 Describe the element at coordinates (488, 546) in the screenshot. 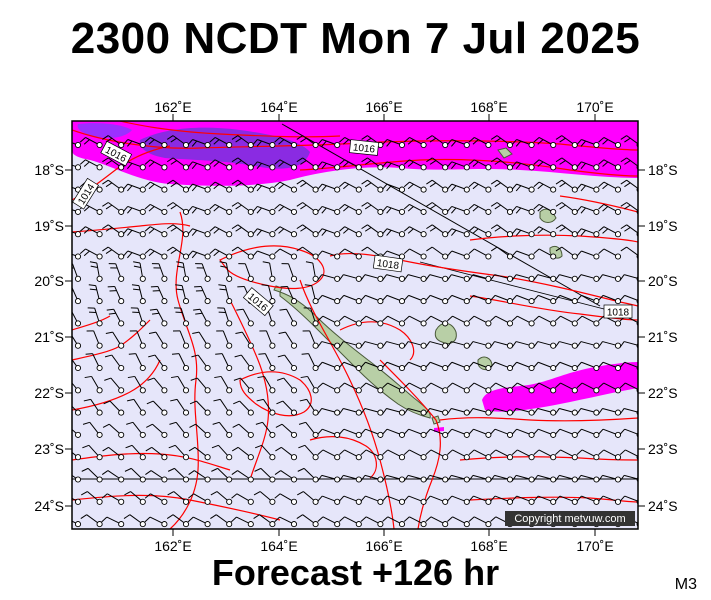

I see `lon-label-bottom-168: 168˚E` at that location.